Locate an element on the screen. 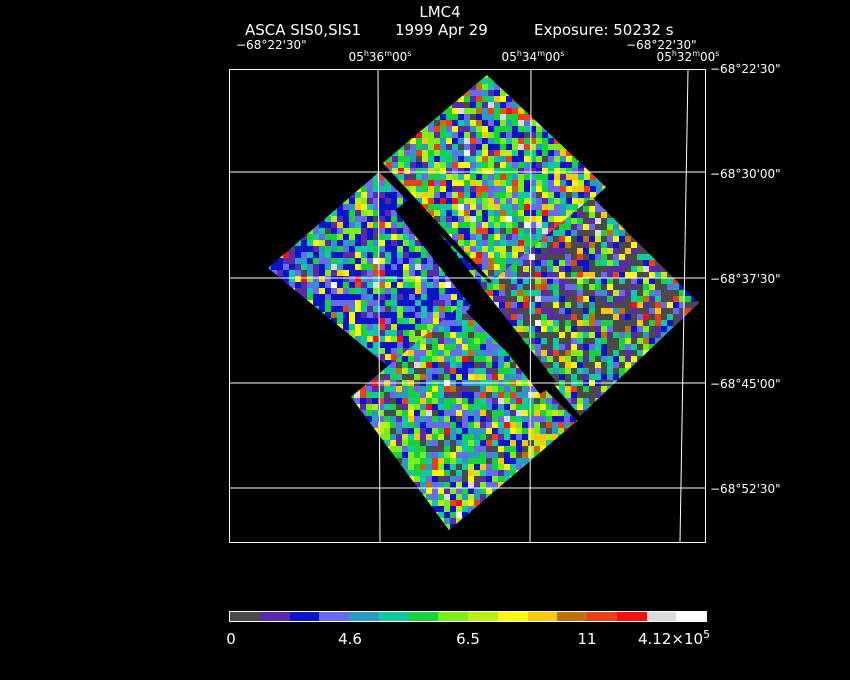 The image size is (850, 680). object-title: LMC4 is located at coordinates (440, 12).